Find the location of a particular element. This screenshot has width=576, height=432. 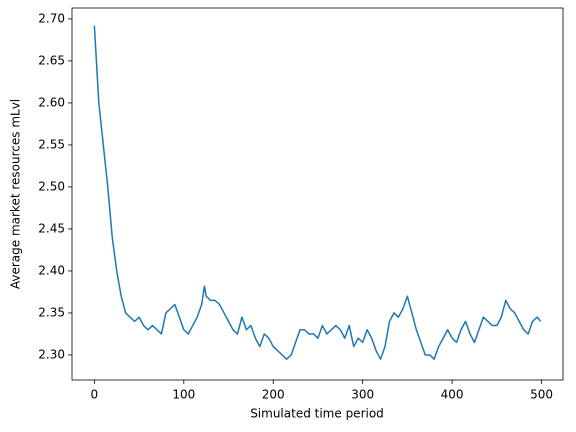

y-tick-label: 2.30 is located at coordinates (51, 354).